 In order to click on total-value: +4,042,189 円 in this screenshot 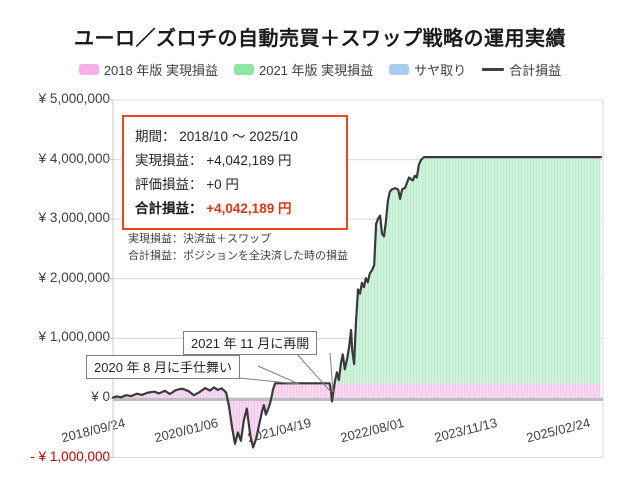, I will do `click(249, 208)`.